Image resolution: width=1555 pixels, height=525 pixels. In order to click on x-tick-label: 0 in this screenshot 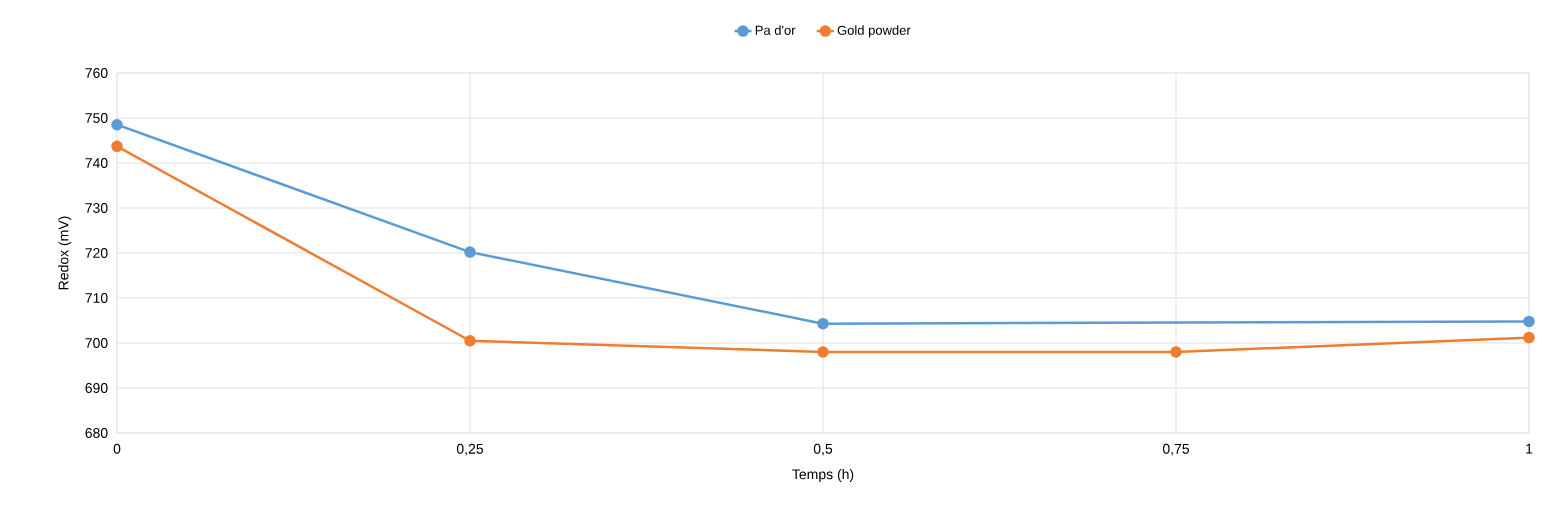, I will do `click(117, 448)`.